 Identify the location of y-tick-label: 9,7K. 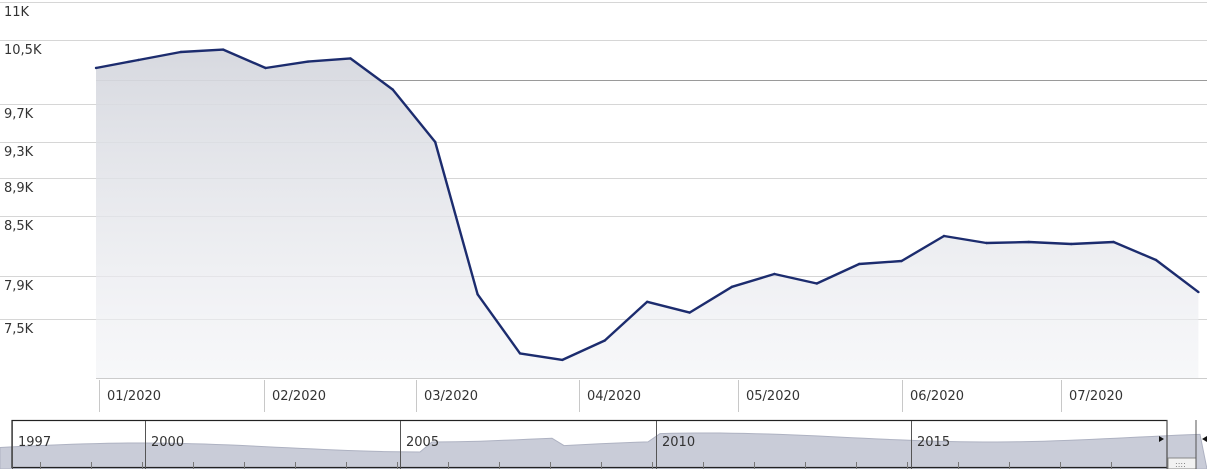
(19, 114).